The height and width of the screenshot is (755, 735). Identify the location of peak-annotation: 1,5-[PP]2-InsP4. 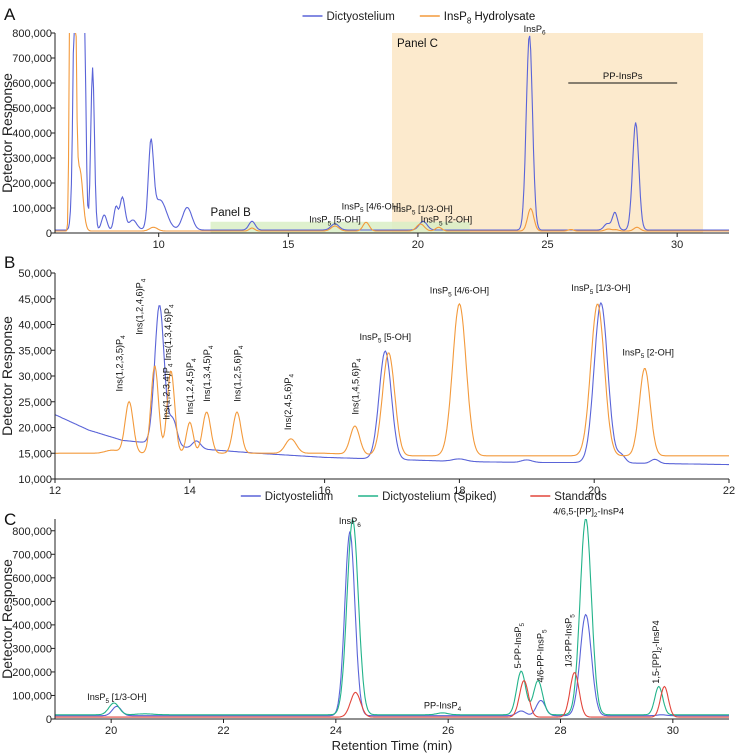
(657, 651).